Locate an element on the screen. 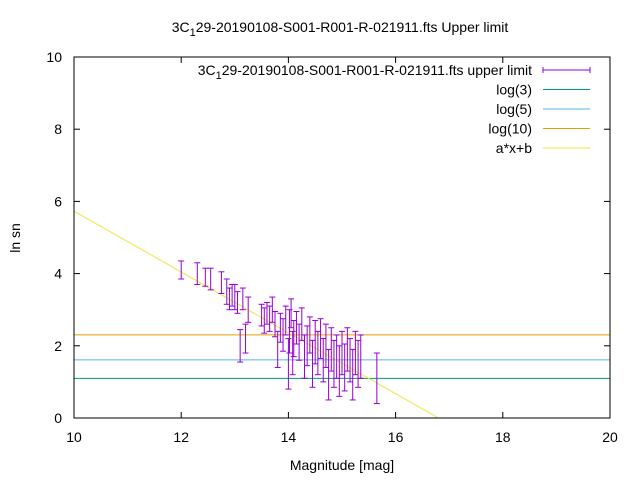 This screenshot has width=640, height=480. chart-title-subscript: 1 is located at coordinates (193, 33).